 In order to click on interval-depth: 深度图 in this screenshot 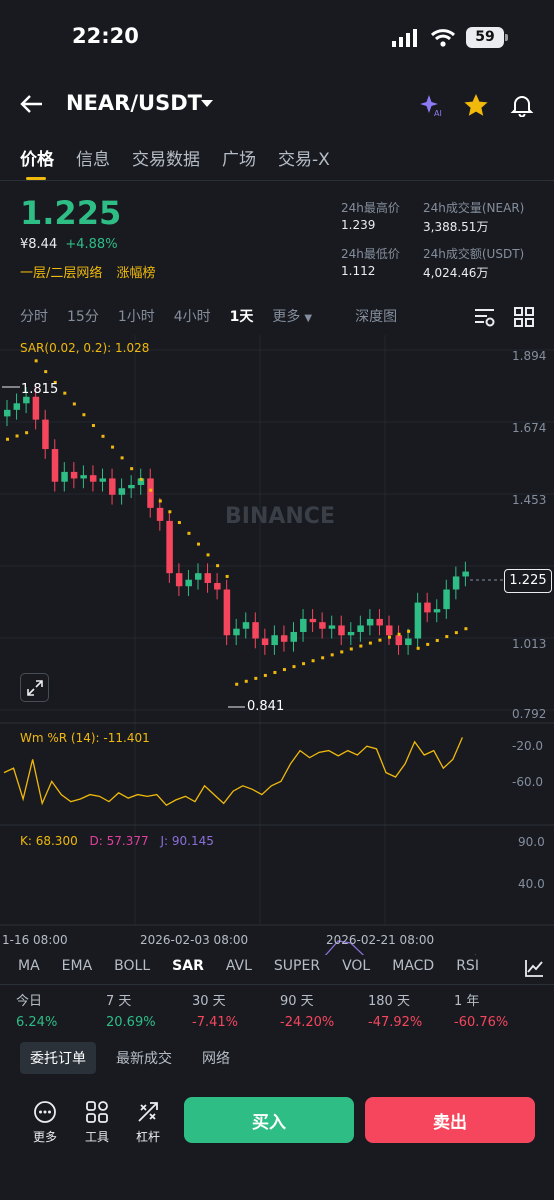, I will do `click(376, 317)`.